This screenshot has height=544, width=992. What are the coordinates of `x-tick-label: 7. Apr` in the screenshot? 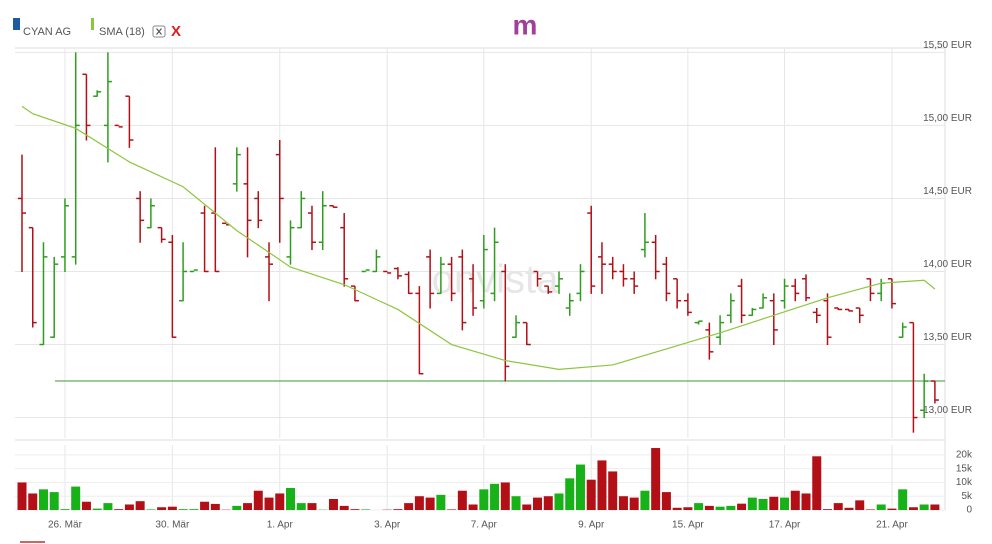 It's located at (484, 525).